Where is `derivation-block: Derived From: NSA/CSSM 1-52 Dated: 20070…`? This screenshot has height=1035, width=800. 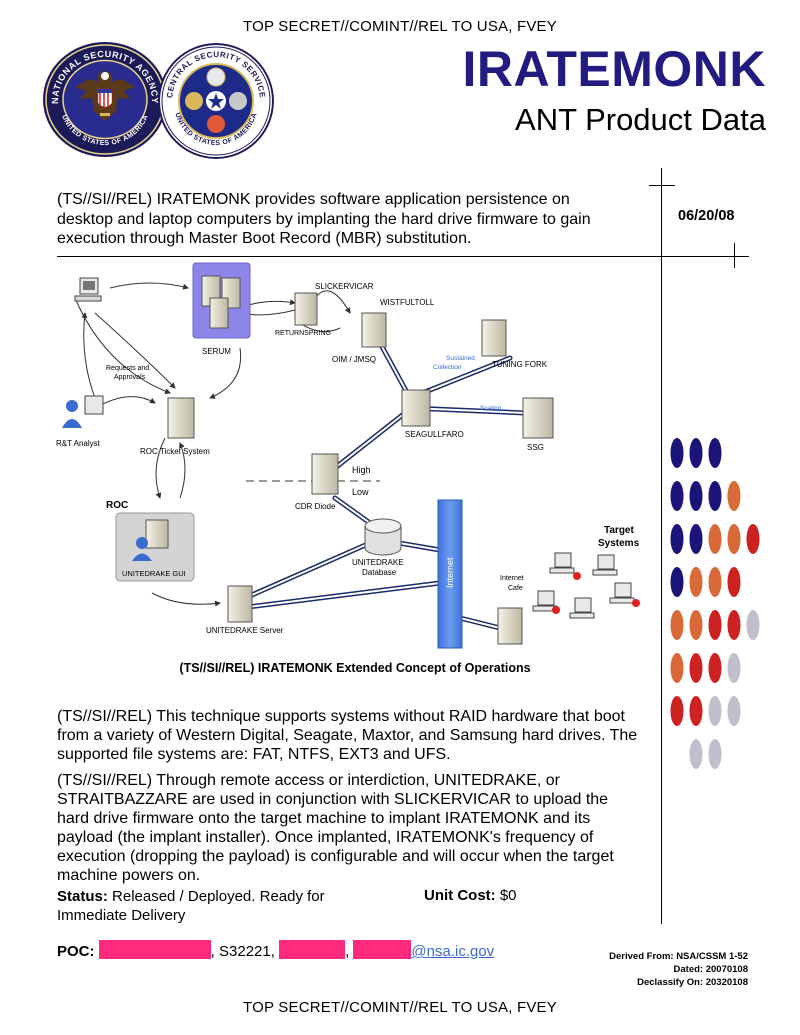 derivation-block: Derived From: NSA/CSSM 1-52 Dated: 20070… is located at coordinates (678, 969).